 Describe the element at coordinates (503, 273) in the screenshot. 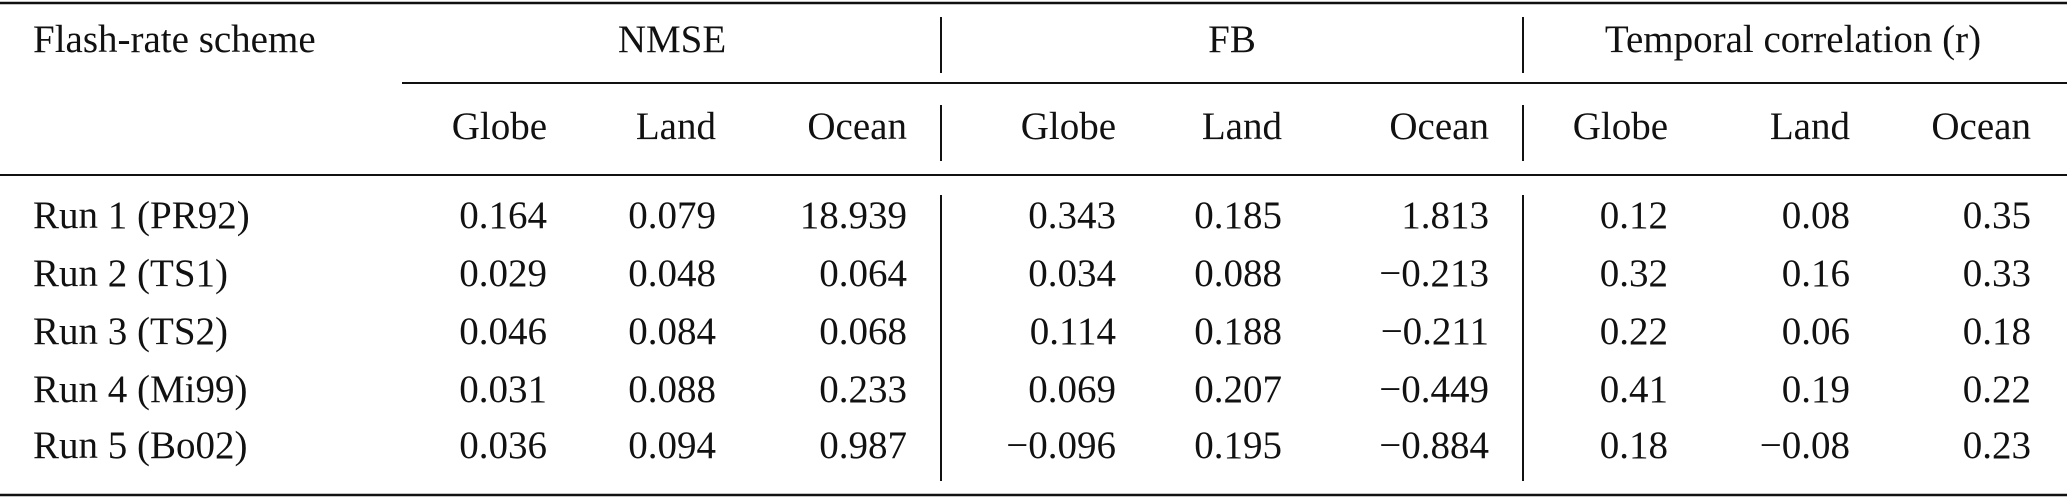

I see `cell: 0.029` at that location.